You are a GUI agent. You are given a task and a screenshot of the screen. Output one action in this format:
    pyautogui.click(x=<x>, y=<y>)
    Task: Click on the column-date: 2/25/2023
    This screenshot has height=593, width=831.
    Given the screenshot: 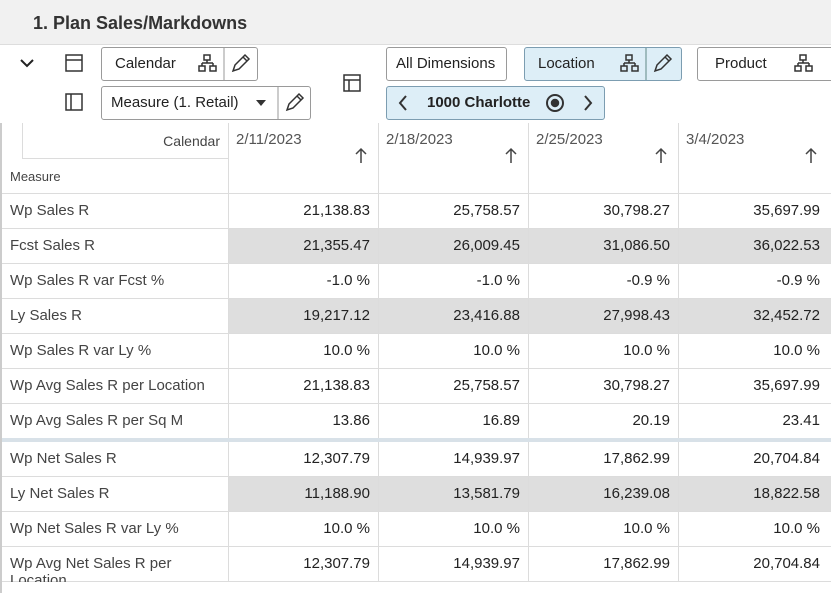 What is the action you would take?
    pyautogui.click(x=569, y=139)
    